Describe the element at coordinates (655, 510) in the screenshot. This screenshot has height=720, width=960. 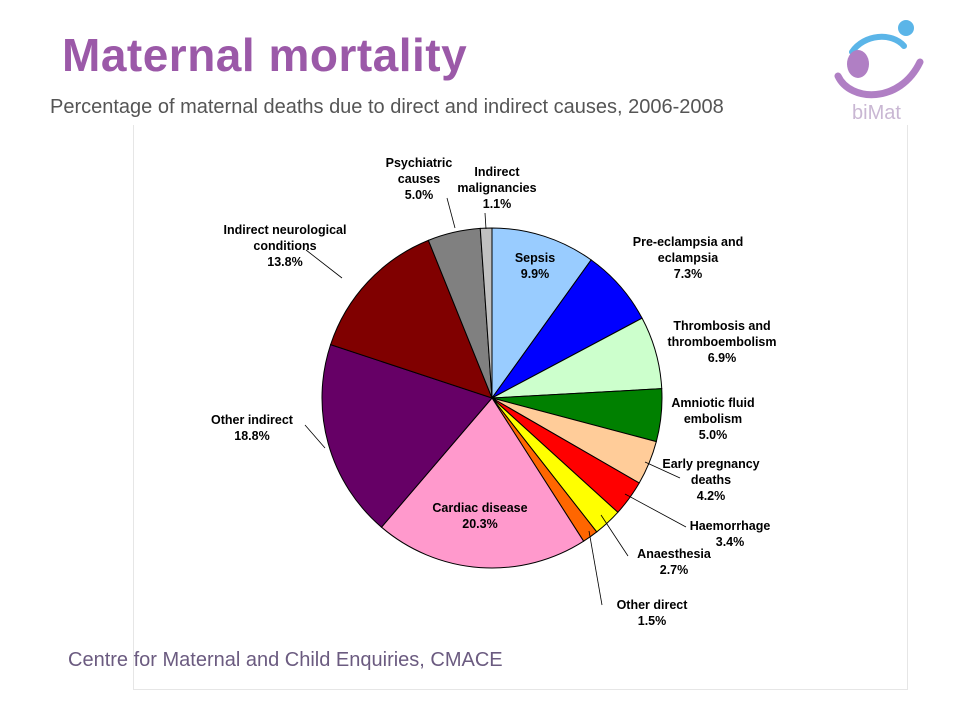
I see `leader-line-haemorrhage` at that location.